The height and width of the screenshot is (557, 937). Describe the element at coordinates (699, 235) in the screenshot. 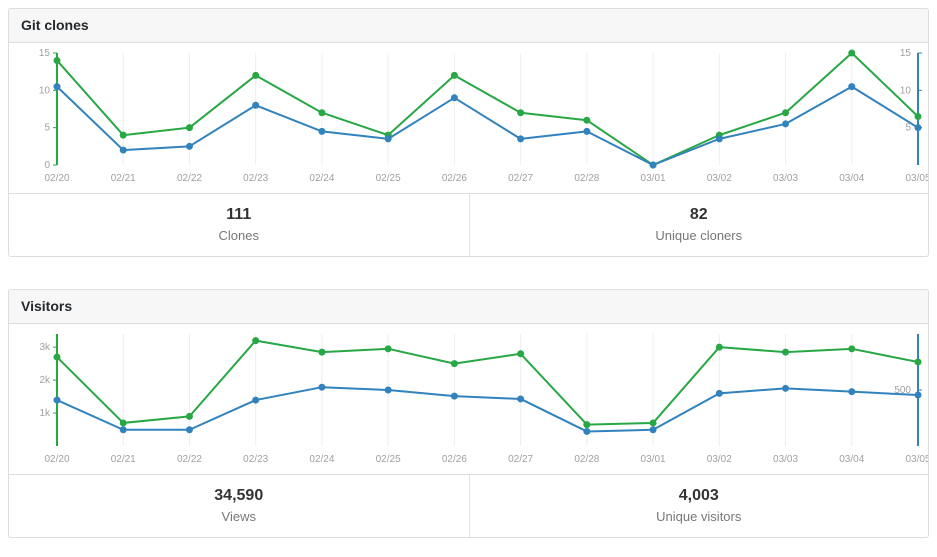

I see `stat-label: Unique cloners` at that location.